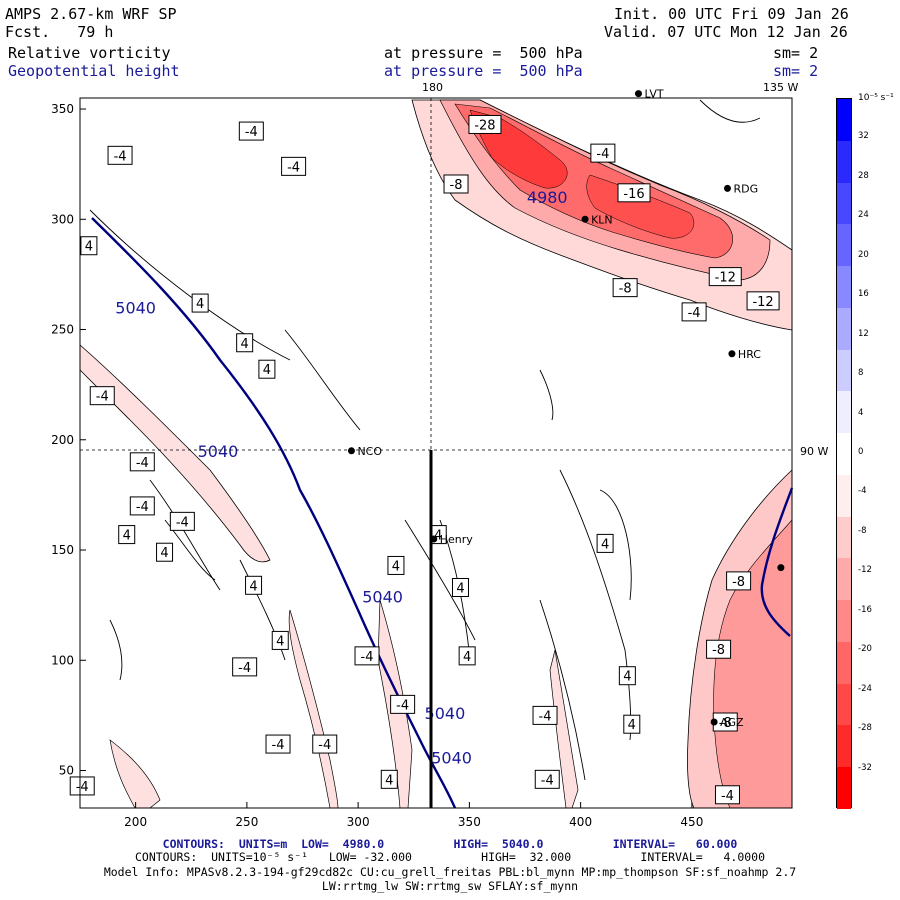 The width and height of the screenshot is (900, 900). What do you see at coordinates (862, 530) in the screenshot?
I see `colorbar-label: -8` at bounding box center [862, 530].